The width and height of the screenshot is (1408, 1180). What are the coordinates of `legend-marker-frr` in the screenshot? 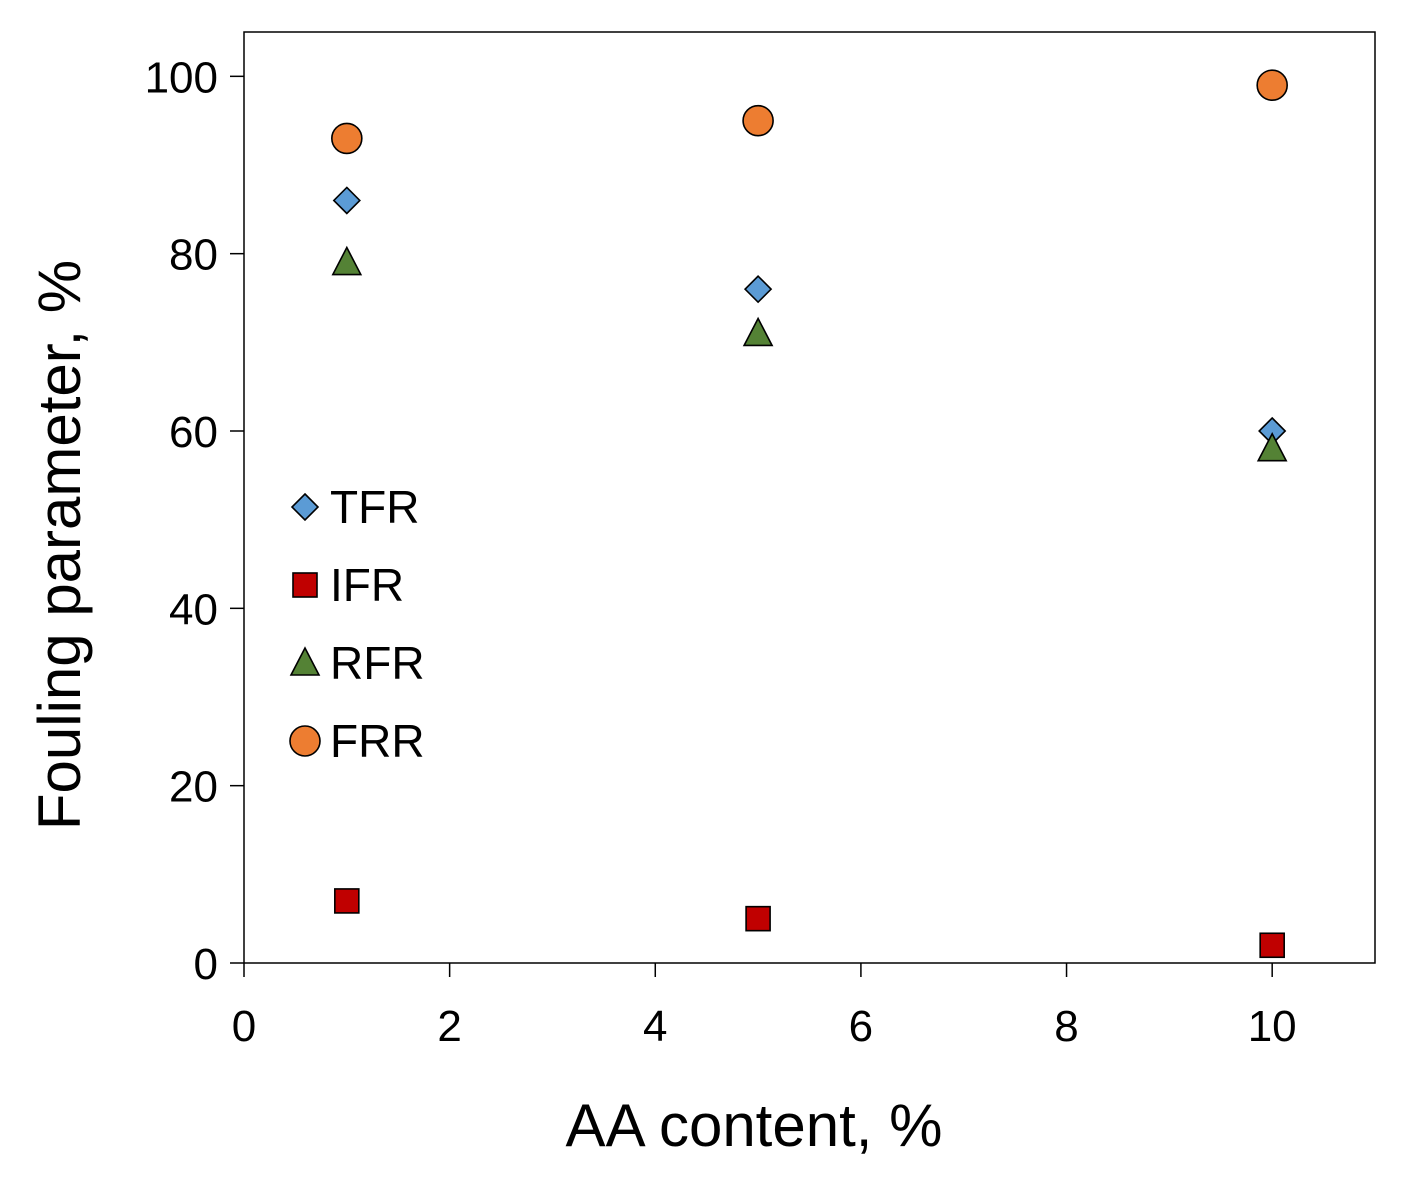 It's located at (305, 741).